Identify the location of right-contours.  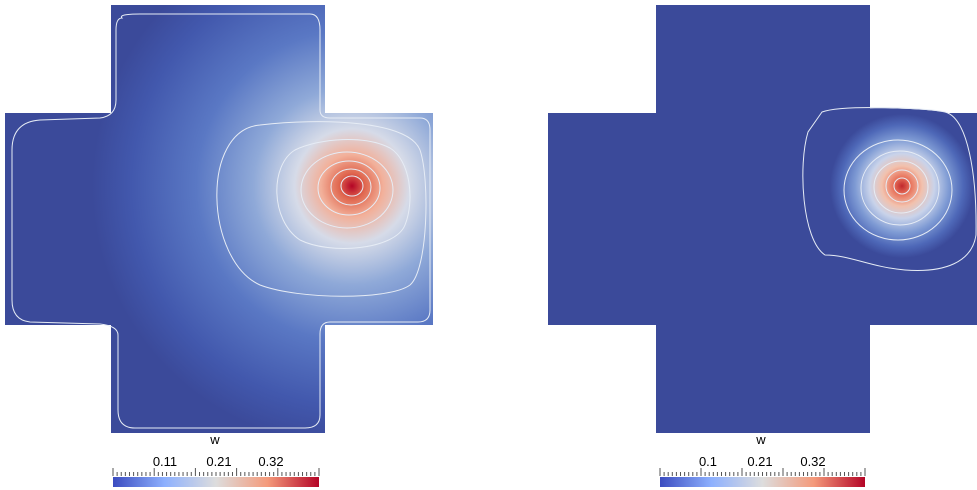
(889, 189).